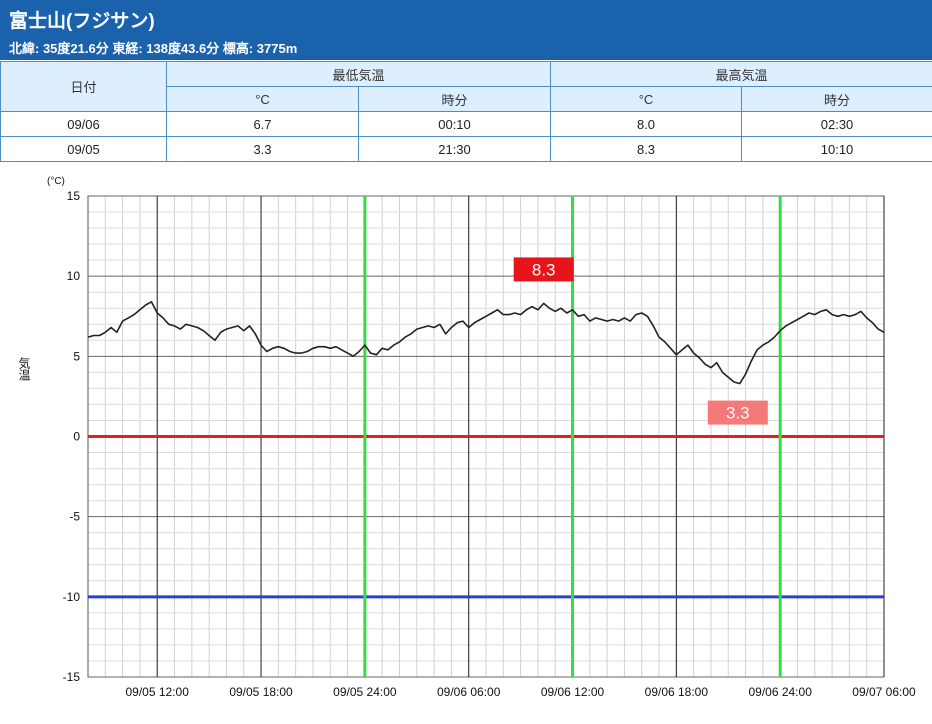 This screenshot has width=932, height=724. What do you see at coordinates (365, 692) in the screenshot?
I see `x-tick-label: 09/05 24:00` at bounding box center [365, 692].